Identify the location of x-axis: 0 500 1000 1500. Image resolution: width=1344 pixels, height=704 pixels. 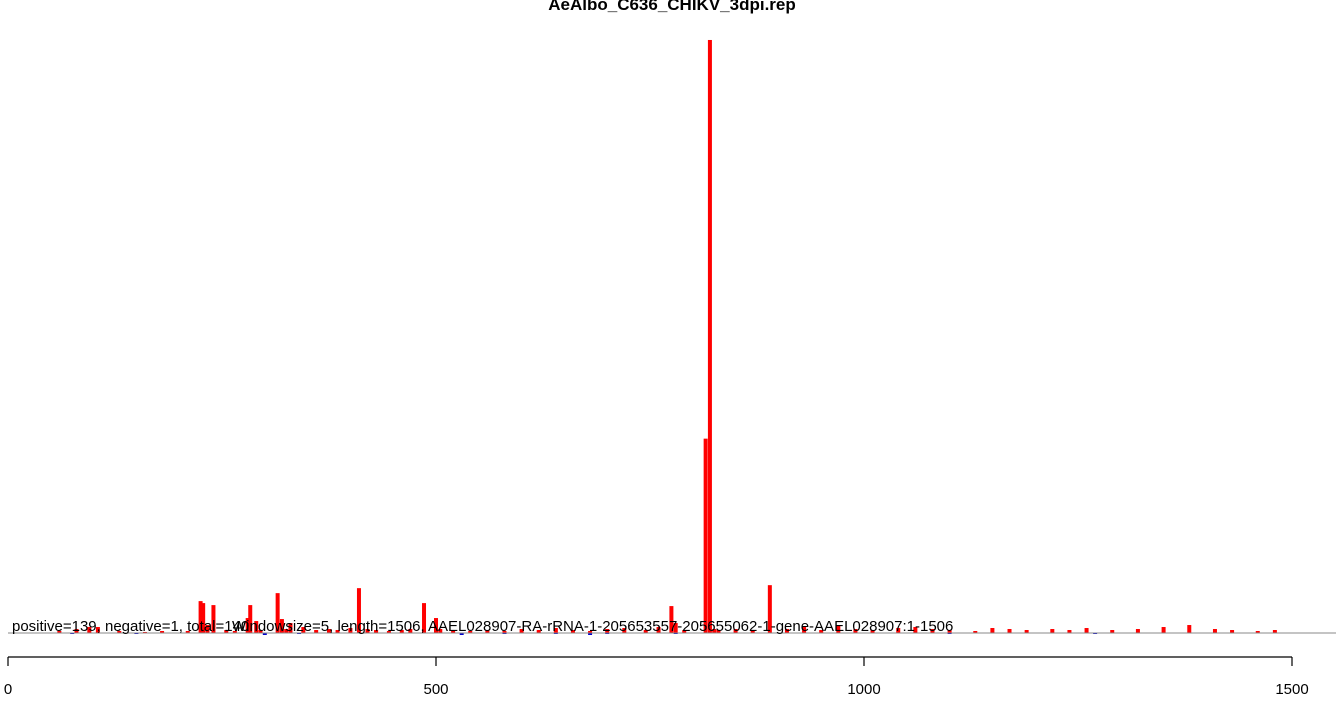
(656, 677).